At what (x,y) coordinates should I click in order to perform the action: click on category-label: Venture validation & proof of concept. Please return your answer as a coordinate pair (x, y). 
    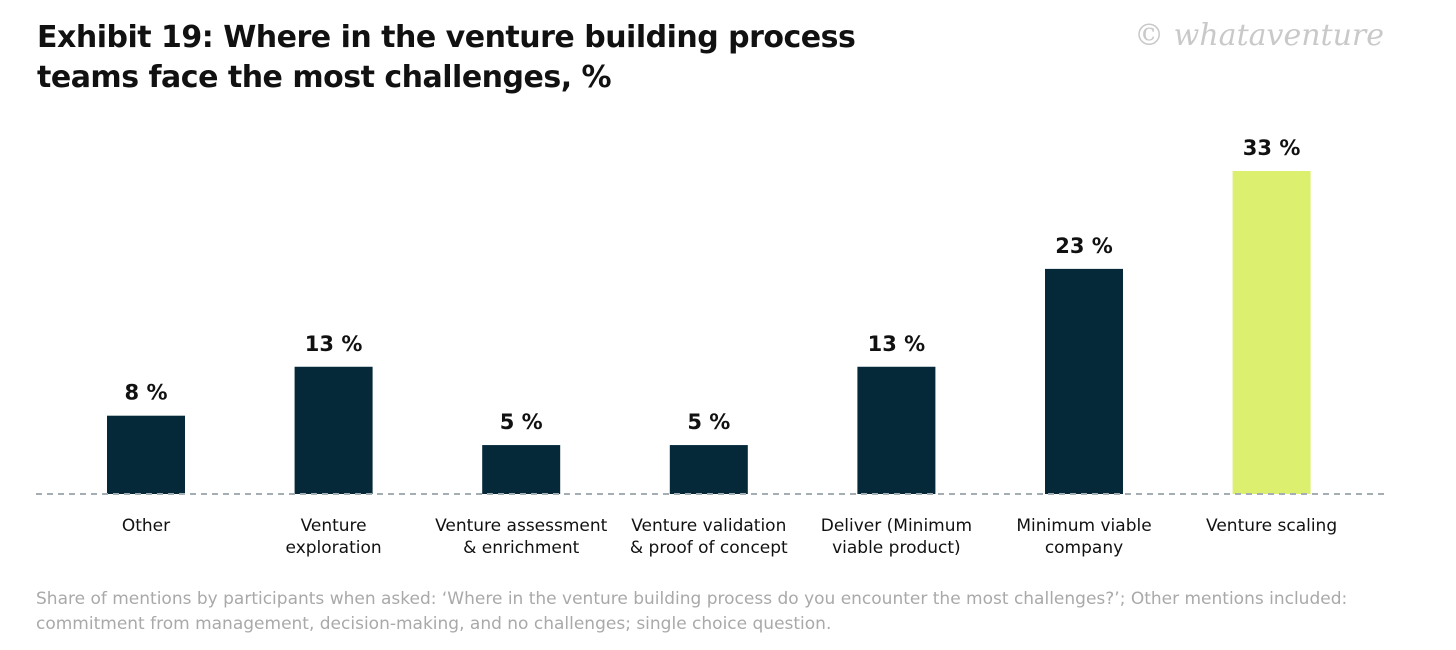
    Looking at the image, I should click on (709, 537).